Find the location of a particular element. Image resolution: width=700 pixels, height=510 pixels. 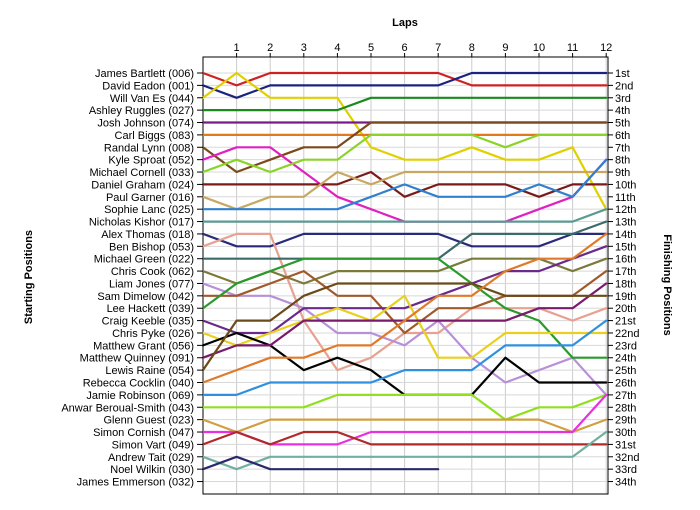

finishing-position-label: 20th is located at coordinates (625, 309).